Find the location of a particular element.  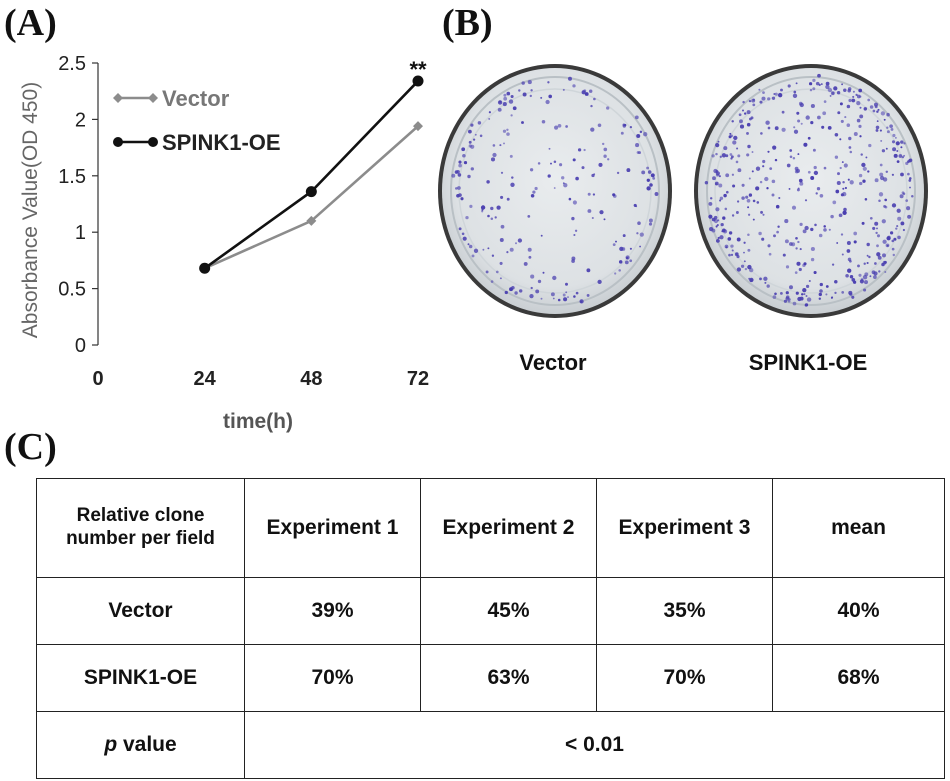

pvalue-label-italic: p is located at coordinates (111, 744).